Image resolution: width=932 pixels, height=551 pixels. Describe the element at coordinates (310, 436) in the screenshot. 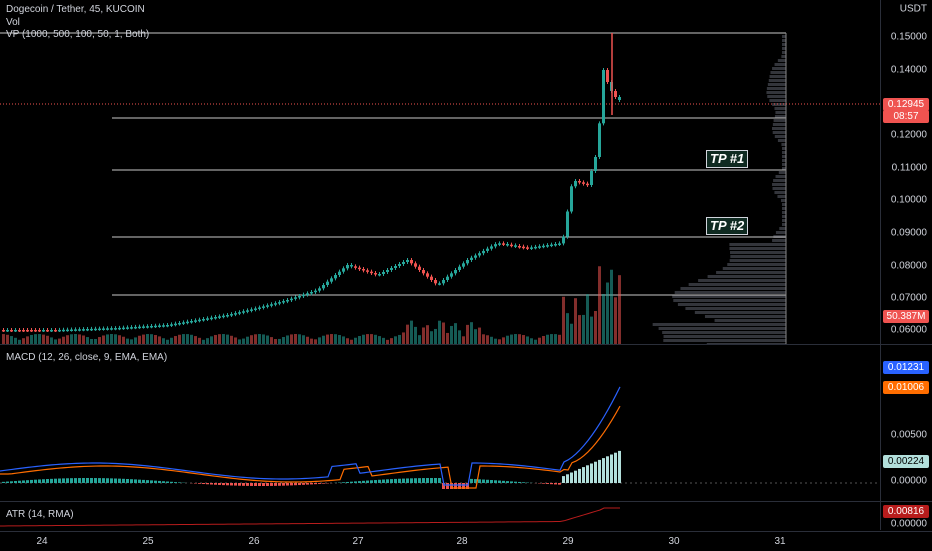

I see `macd-line` at that location.